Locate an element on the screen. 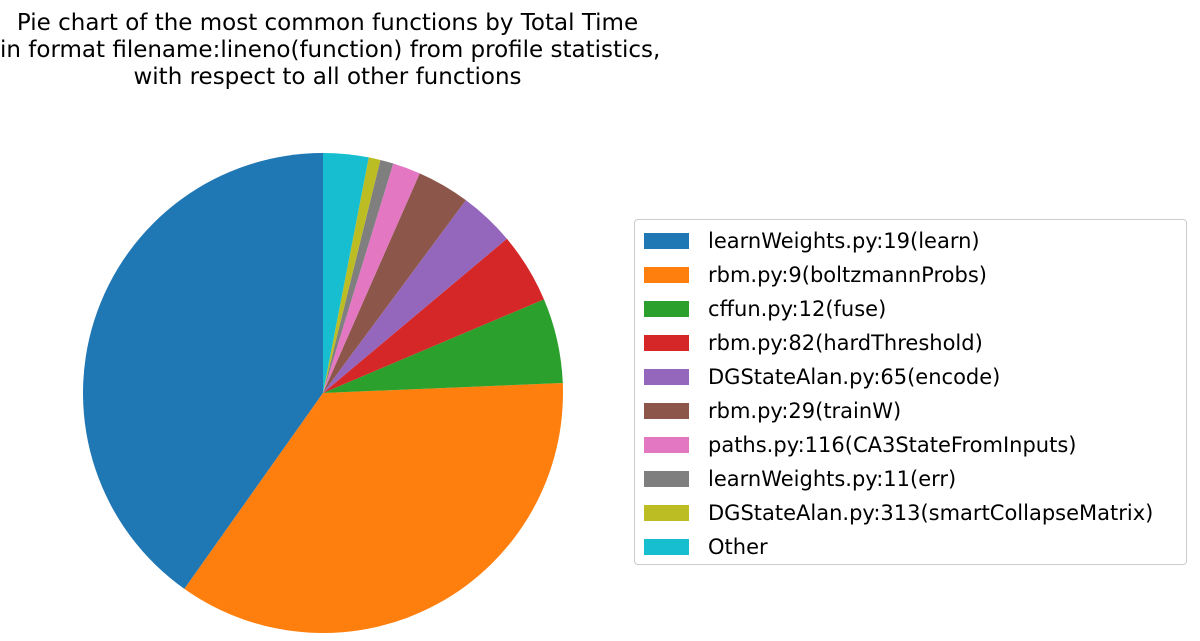 The width and height of the screenshot is (1200, 641). legend-label: learnWeights.py:11(err) is located at coordinates (832, 479).